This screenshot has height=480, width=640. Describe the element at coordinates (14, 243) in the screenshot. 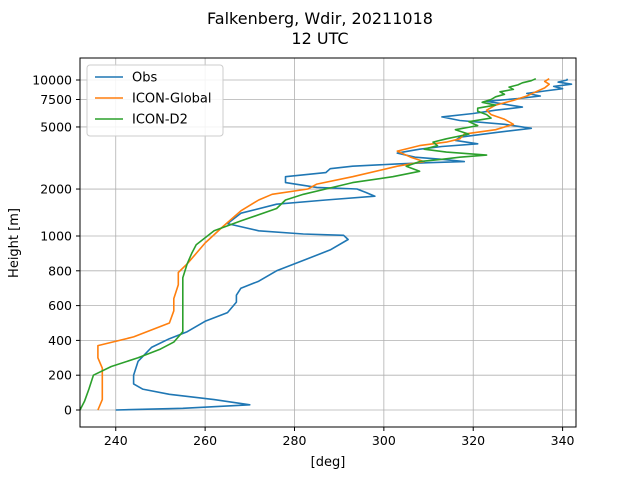

I see `y-axis-label: Height [m]` at that location.